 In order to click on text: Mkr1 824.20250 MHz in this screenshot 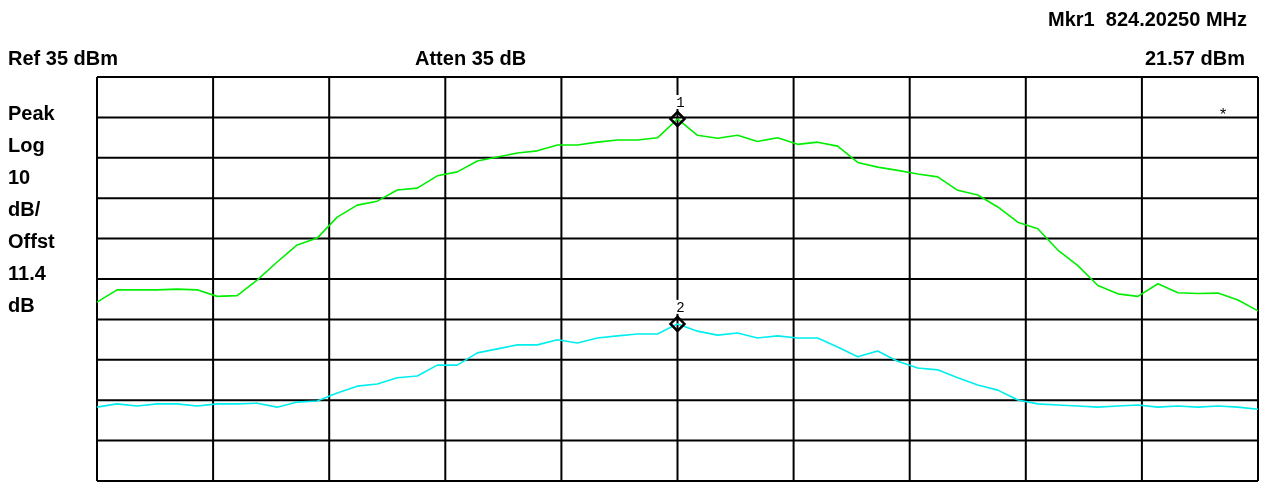, I will do `click(1147, 19)`.